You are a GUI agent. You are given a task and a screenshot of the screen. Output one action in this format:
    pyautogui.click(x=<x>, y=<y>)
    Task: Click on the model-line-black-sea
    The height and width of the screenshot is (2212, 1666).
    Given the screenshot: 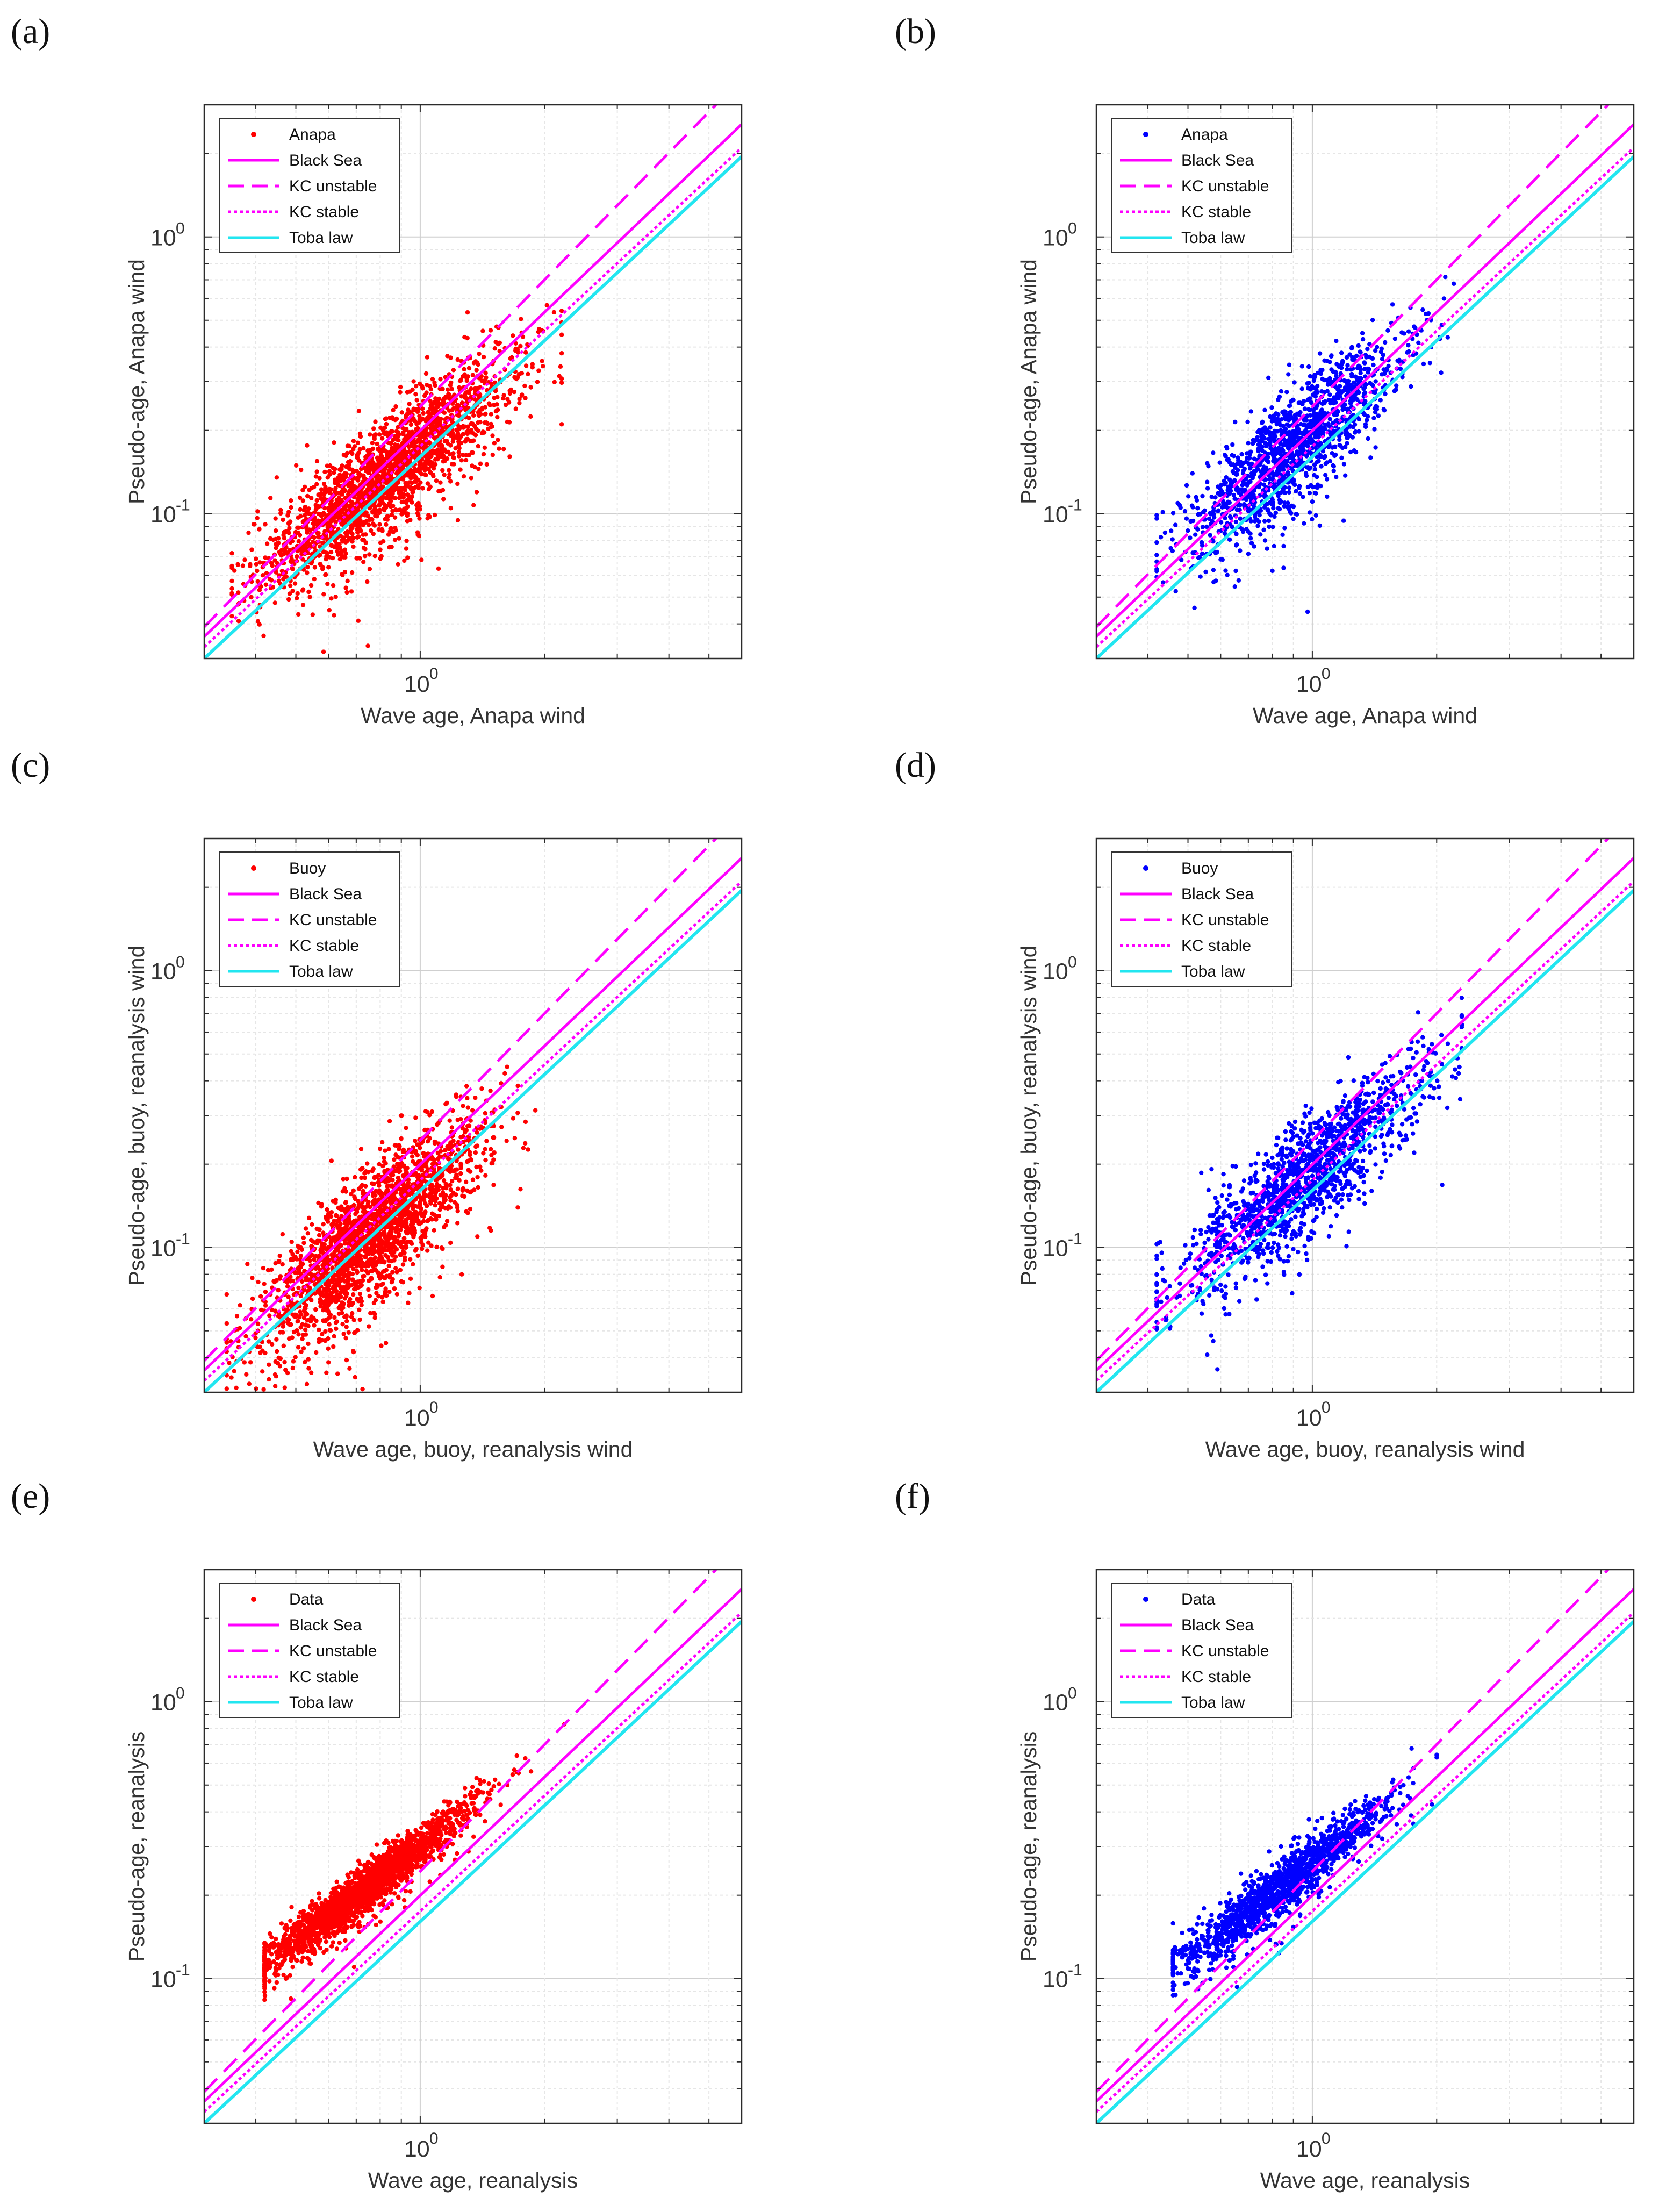 What is the action you would take?
    pyautogui.click(x=473, y=380)
    